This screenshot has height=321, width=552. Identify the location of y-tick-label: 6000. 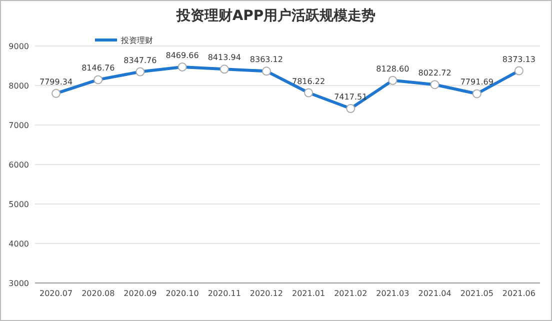
(18, 165).